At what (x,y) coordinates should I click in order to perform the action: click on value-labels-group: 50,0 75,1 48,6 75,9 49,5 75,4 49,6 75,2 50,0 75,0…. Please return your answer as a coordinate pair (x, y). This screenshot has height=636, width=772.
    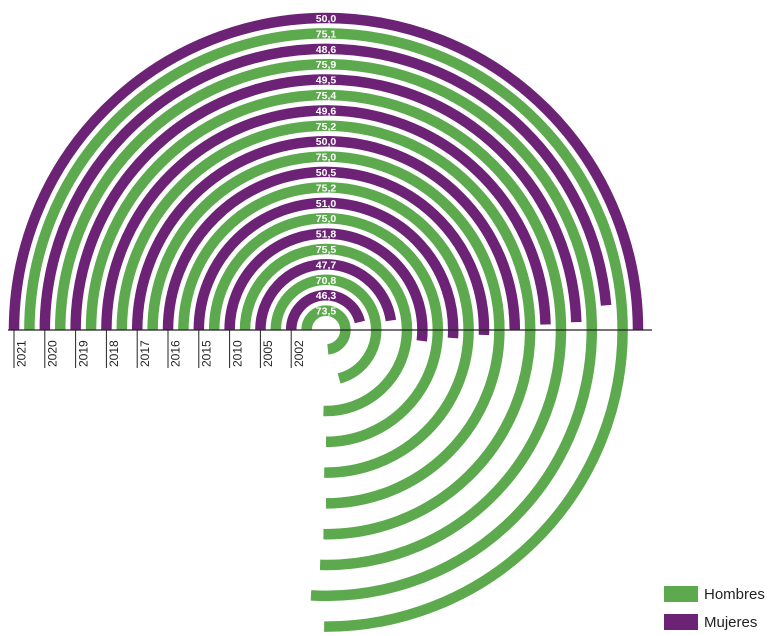
    Looking at the image, I should click on (326, 165).